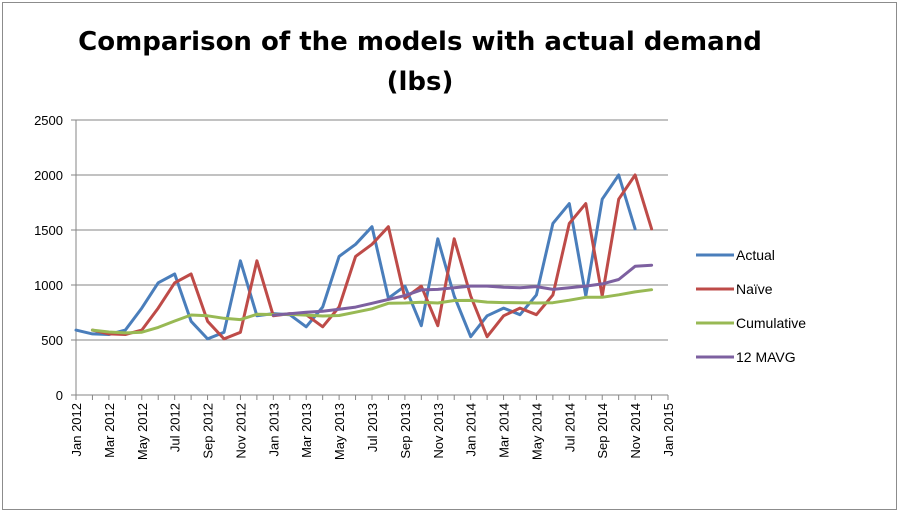 This screenshot has width=921, height=519. Describe the element at coordinates (635, 431) in the screenshot. I see `x-tick-label: Nov 2014` at that location.